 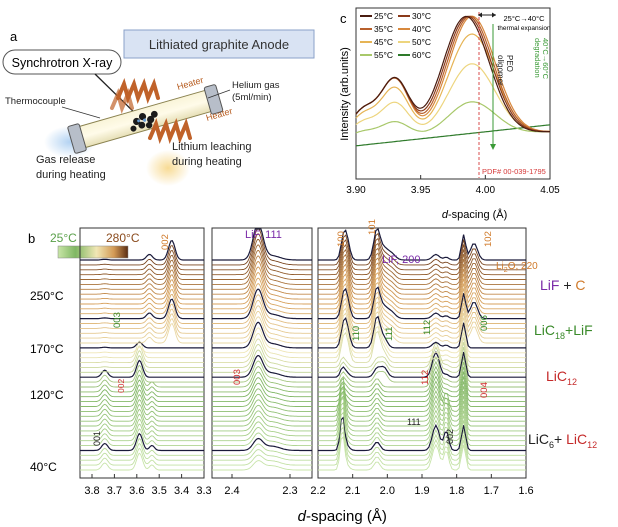 What do you see at coordinates (263, 235) in the screenshot?
I see `lif-111-label: LiF, 111` at bounding box center [263, 235].